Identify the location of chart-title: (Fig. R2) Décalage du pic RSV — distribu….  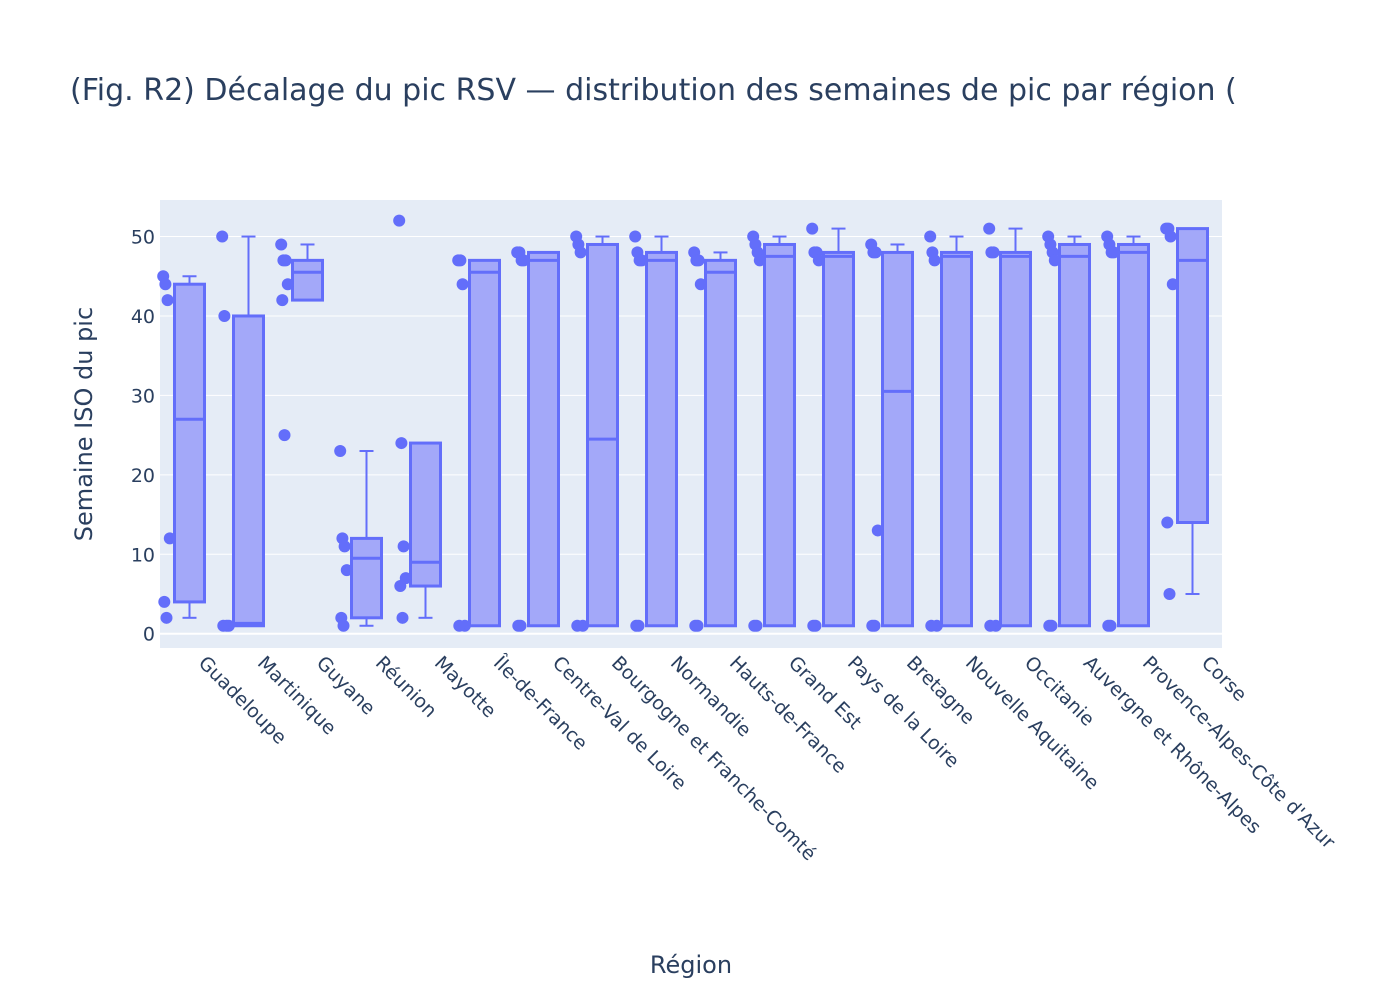
(653, 90).